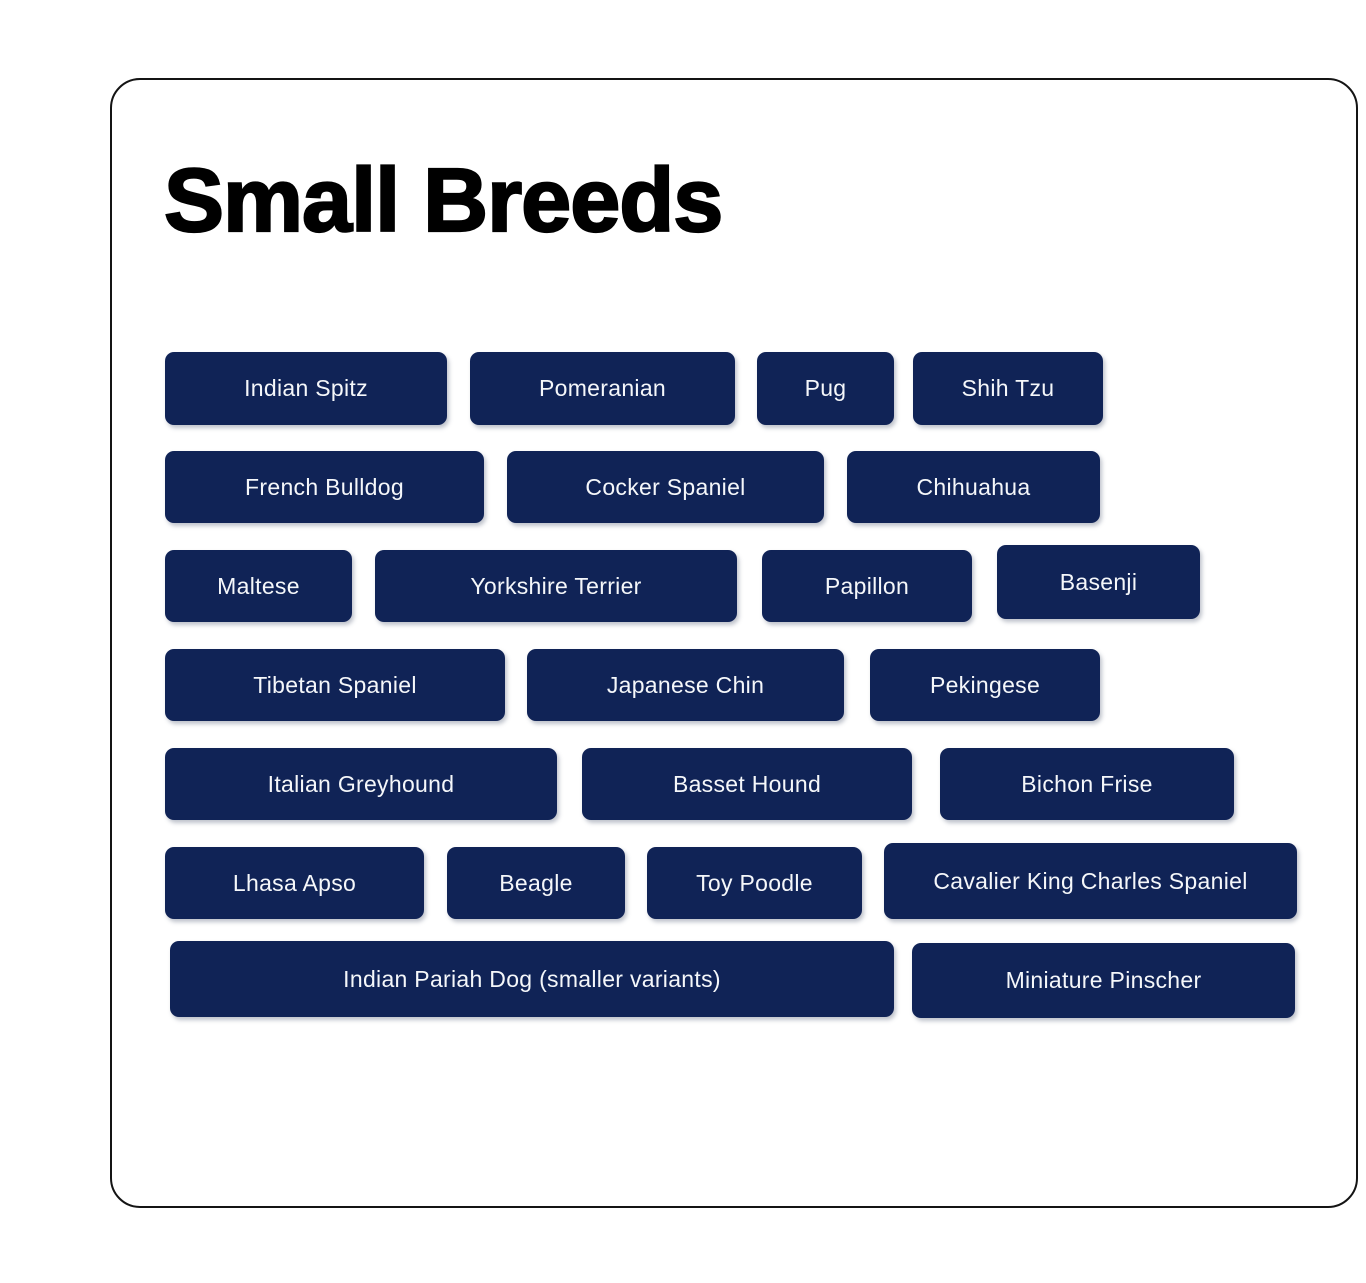  I want to click on breed-chip-pomeranian: Pomeranian, so click(602, 388).